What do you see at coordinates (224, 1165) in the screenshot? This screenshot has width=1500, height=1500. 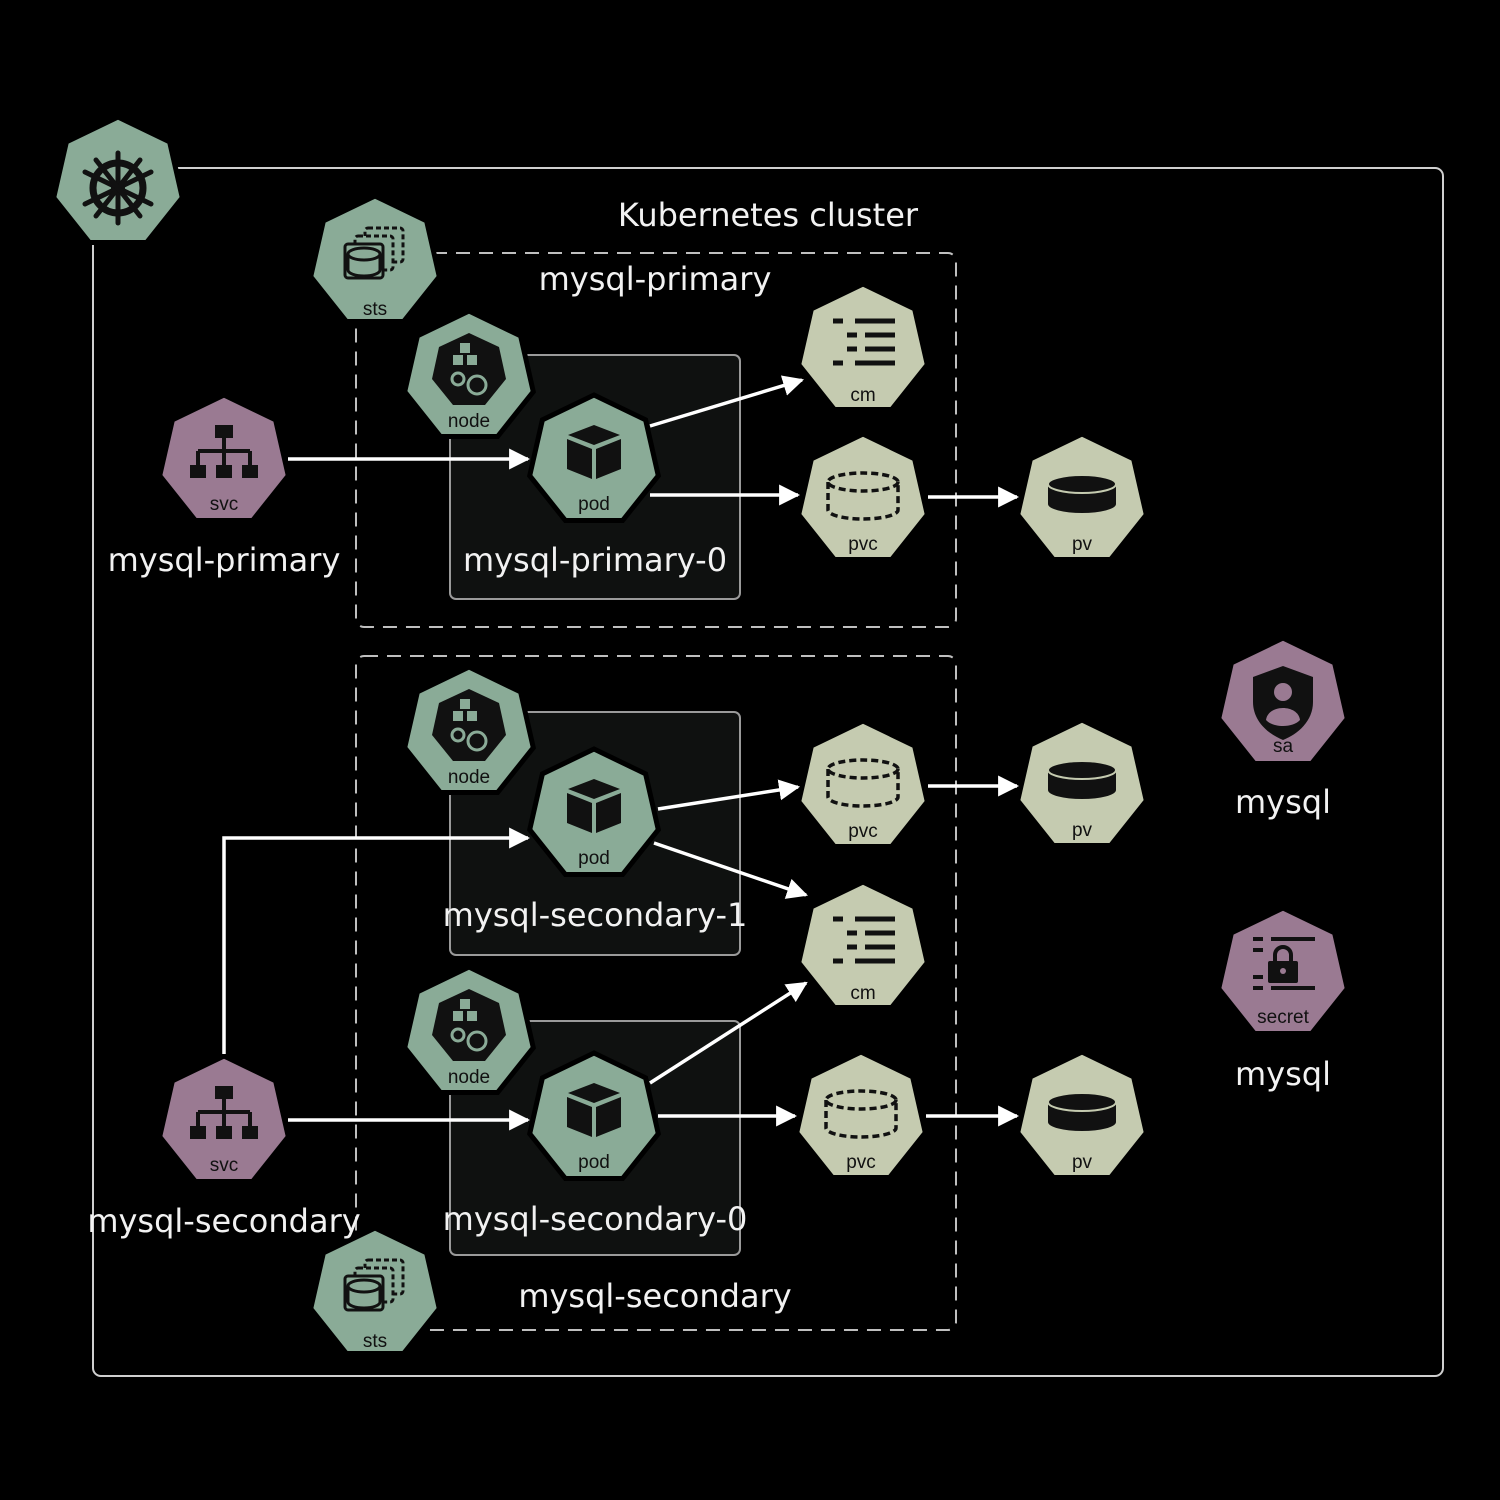 I see `svc-secondary-label: svc` at bounding box center [224, 1165].